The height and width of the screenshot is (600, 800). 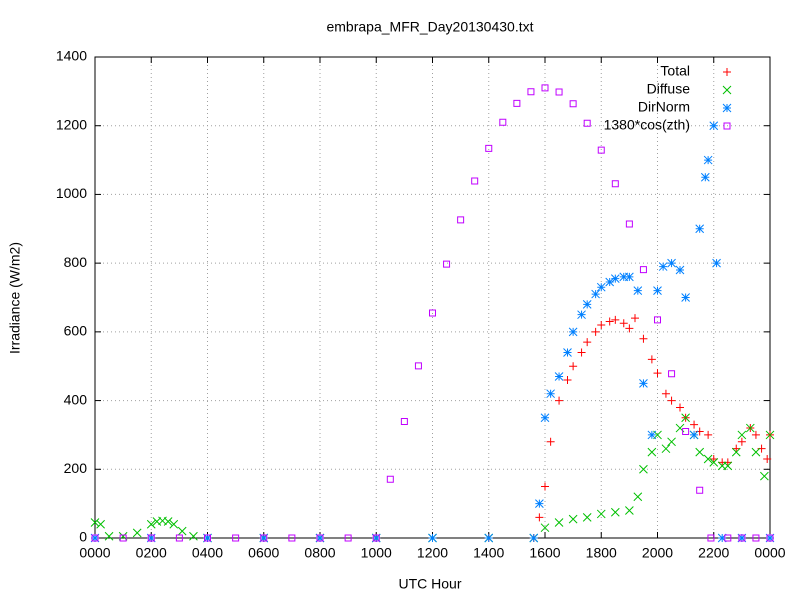 I want to click on legend-label: 1380*cos(zth), so click(x=647, y=125).